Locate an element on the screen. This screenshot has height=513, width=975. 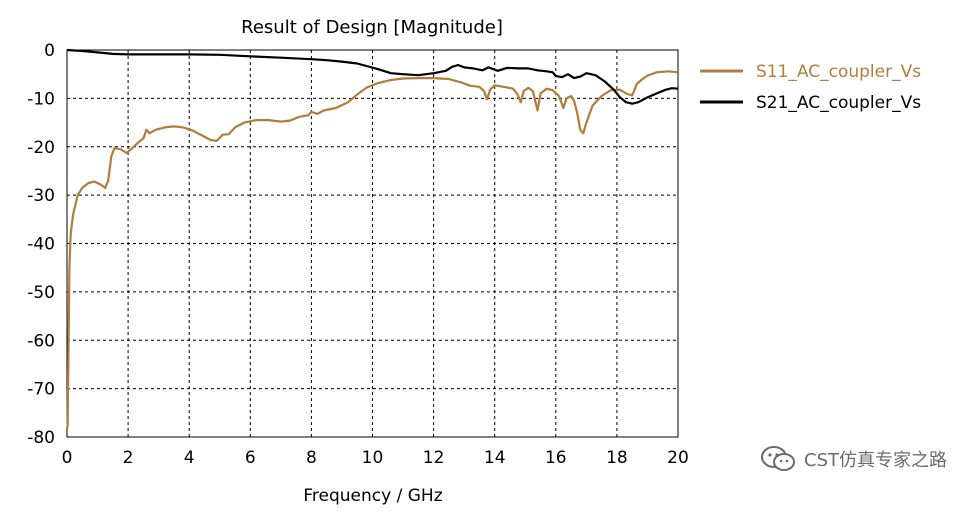
watermark: CST仿真专家之路 is located at coordinates (853, 459).